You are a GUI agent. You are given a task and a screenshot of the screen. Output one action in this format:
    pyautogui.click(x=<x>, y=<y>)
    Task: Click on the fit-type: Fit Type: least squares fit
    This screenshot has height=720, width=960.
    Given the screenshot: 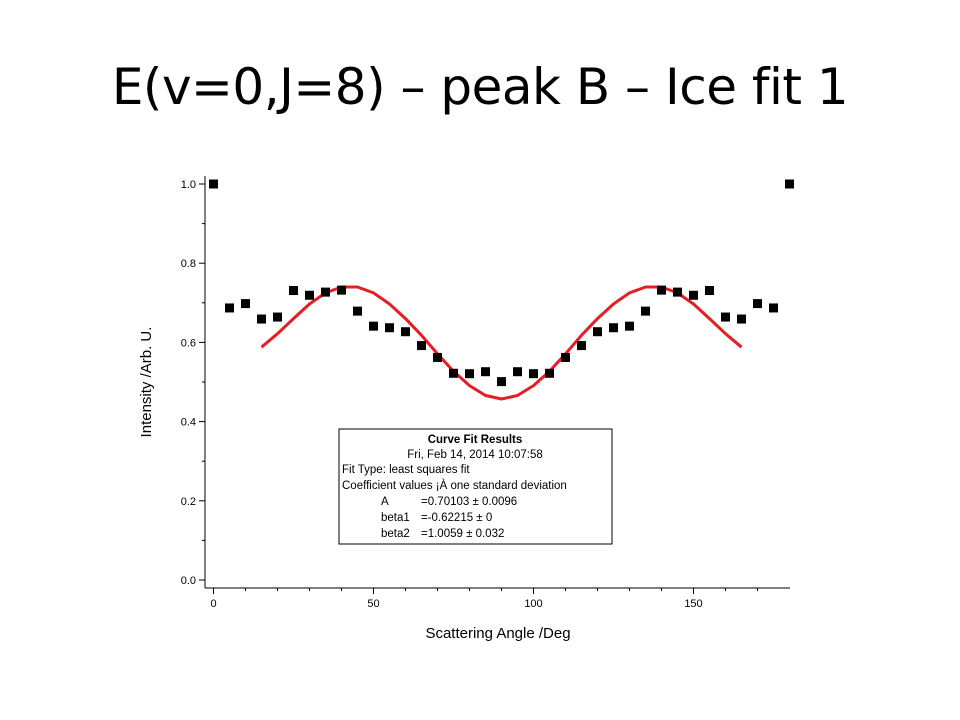 What is the action you would take?
    pyautogui.click(x=406, y=470)
    